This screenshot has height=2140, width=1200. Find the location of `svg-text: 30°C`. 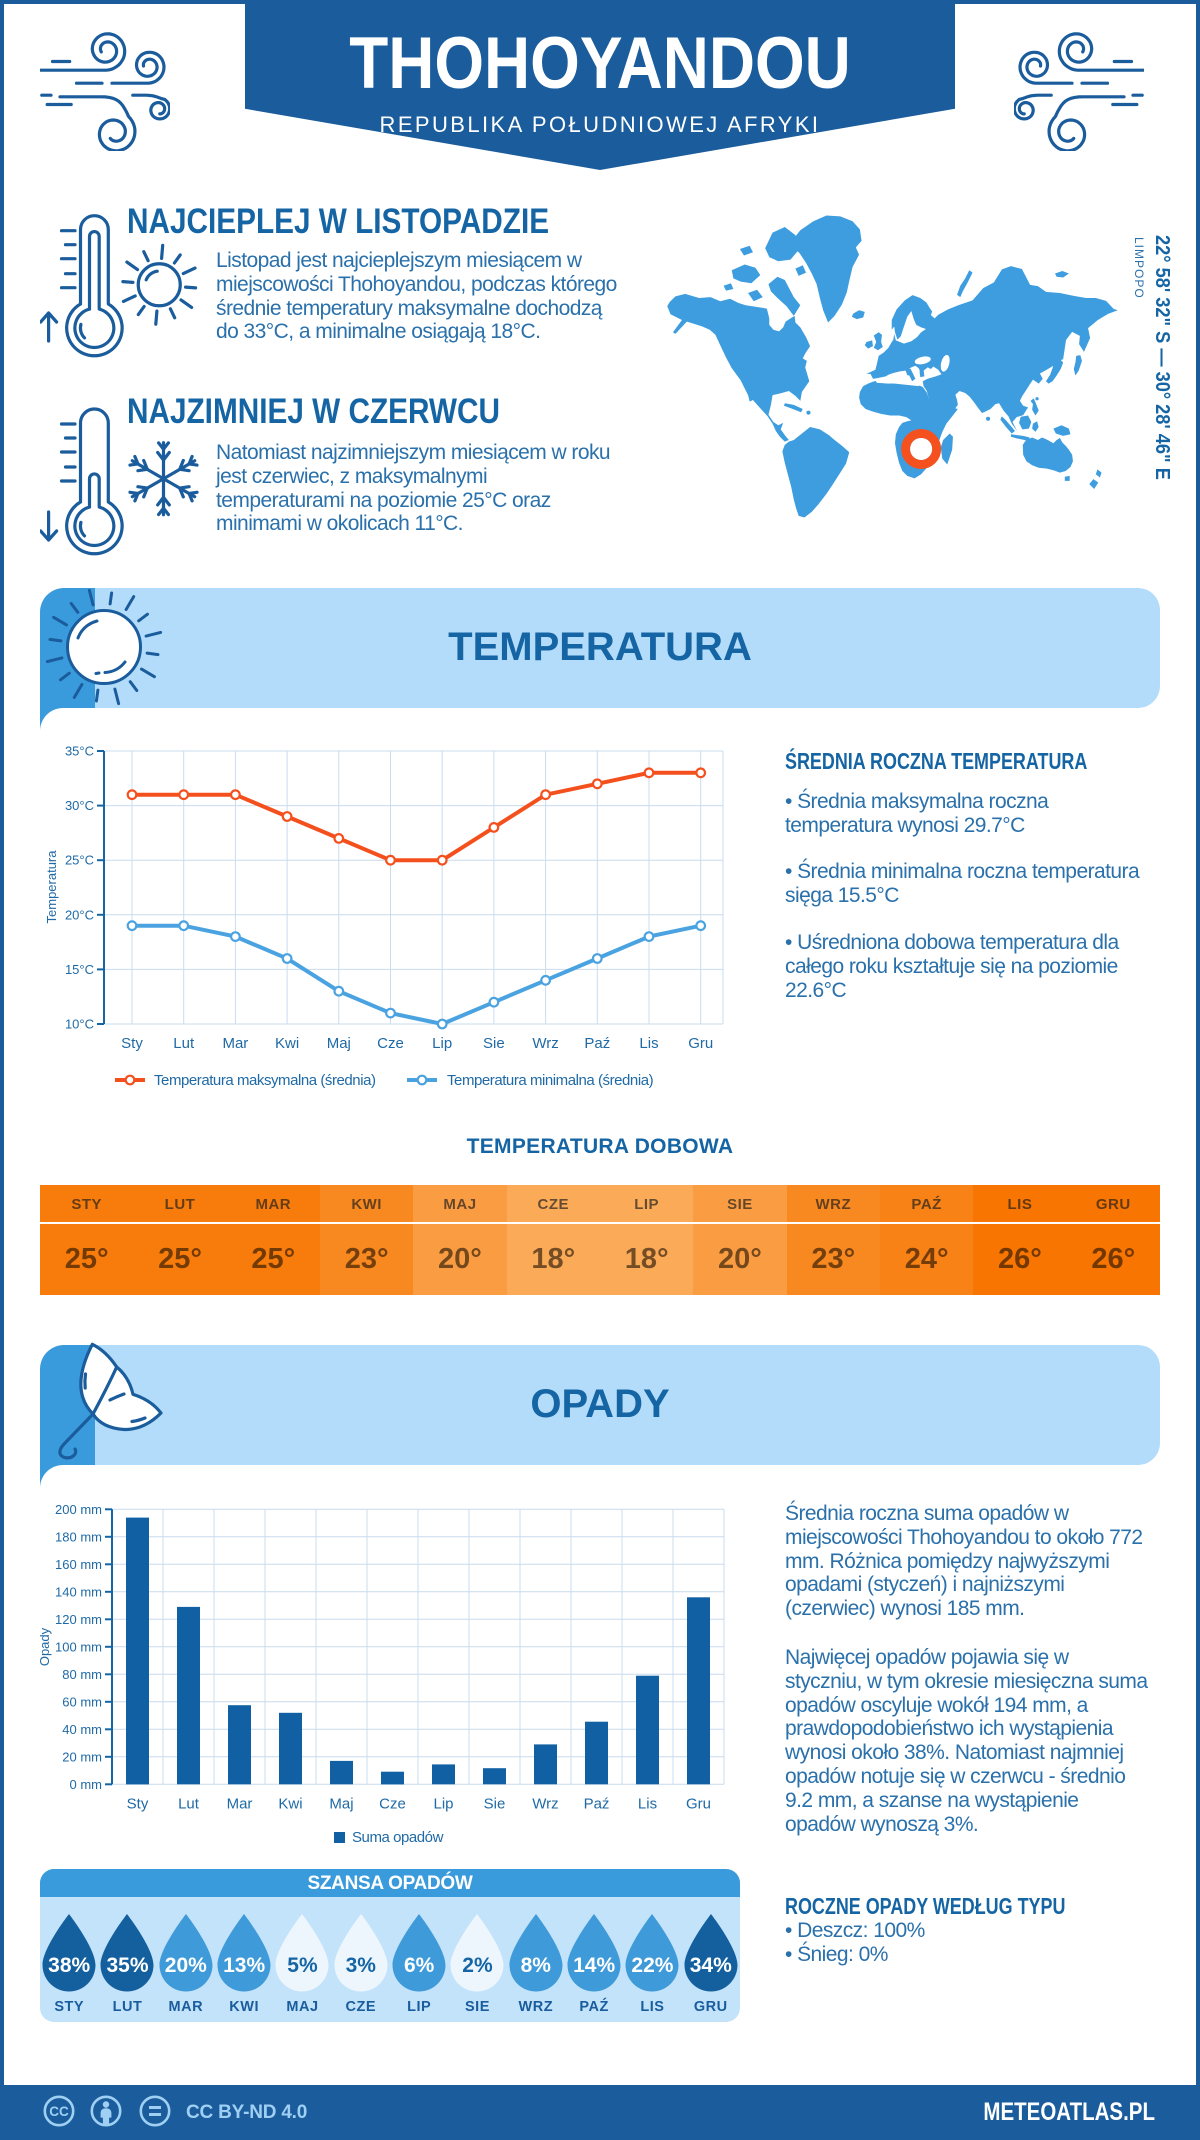

svg-text: 30°C is located at coordinates (79, 805).